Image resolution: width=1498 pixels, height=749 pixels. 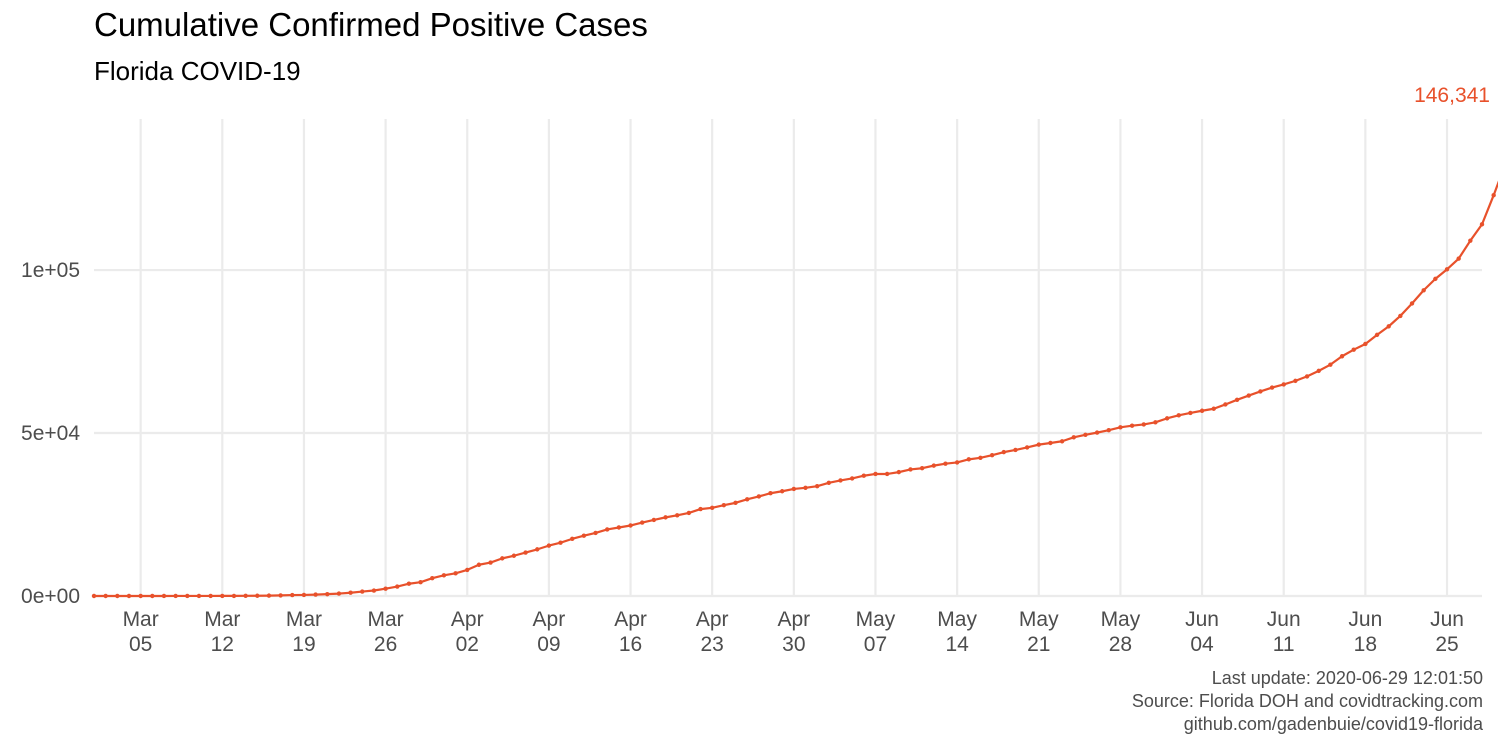 I want to click on x-tick-label-day: 25, so click(x=1446, y=644).